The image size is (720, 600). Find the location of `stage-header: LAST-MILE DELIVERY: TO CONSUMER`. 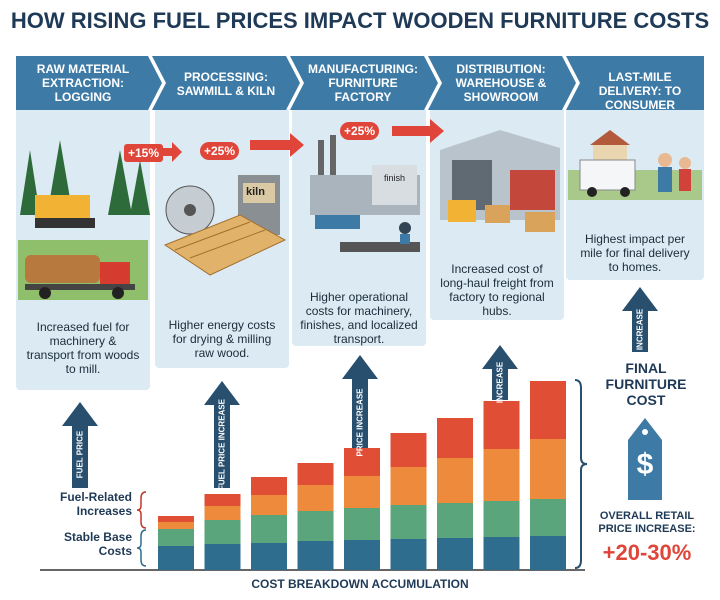

stage-header: LAST-MILE DELIVERY: TO CONSUMER is located at coordinates (640, 91).